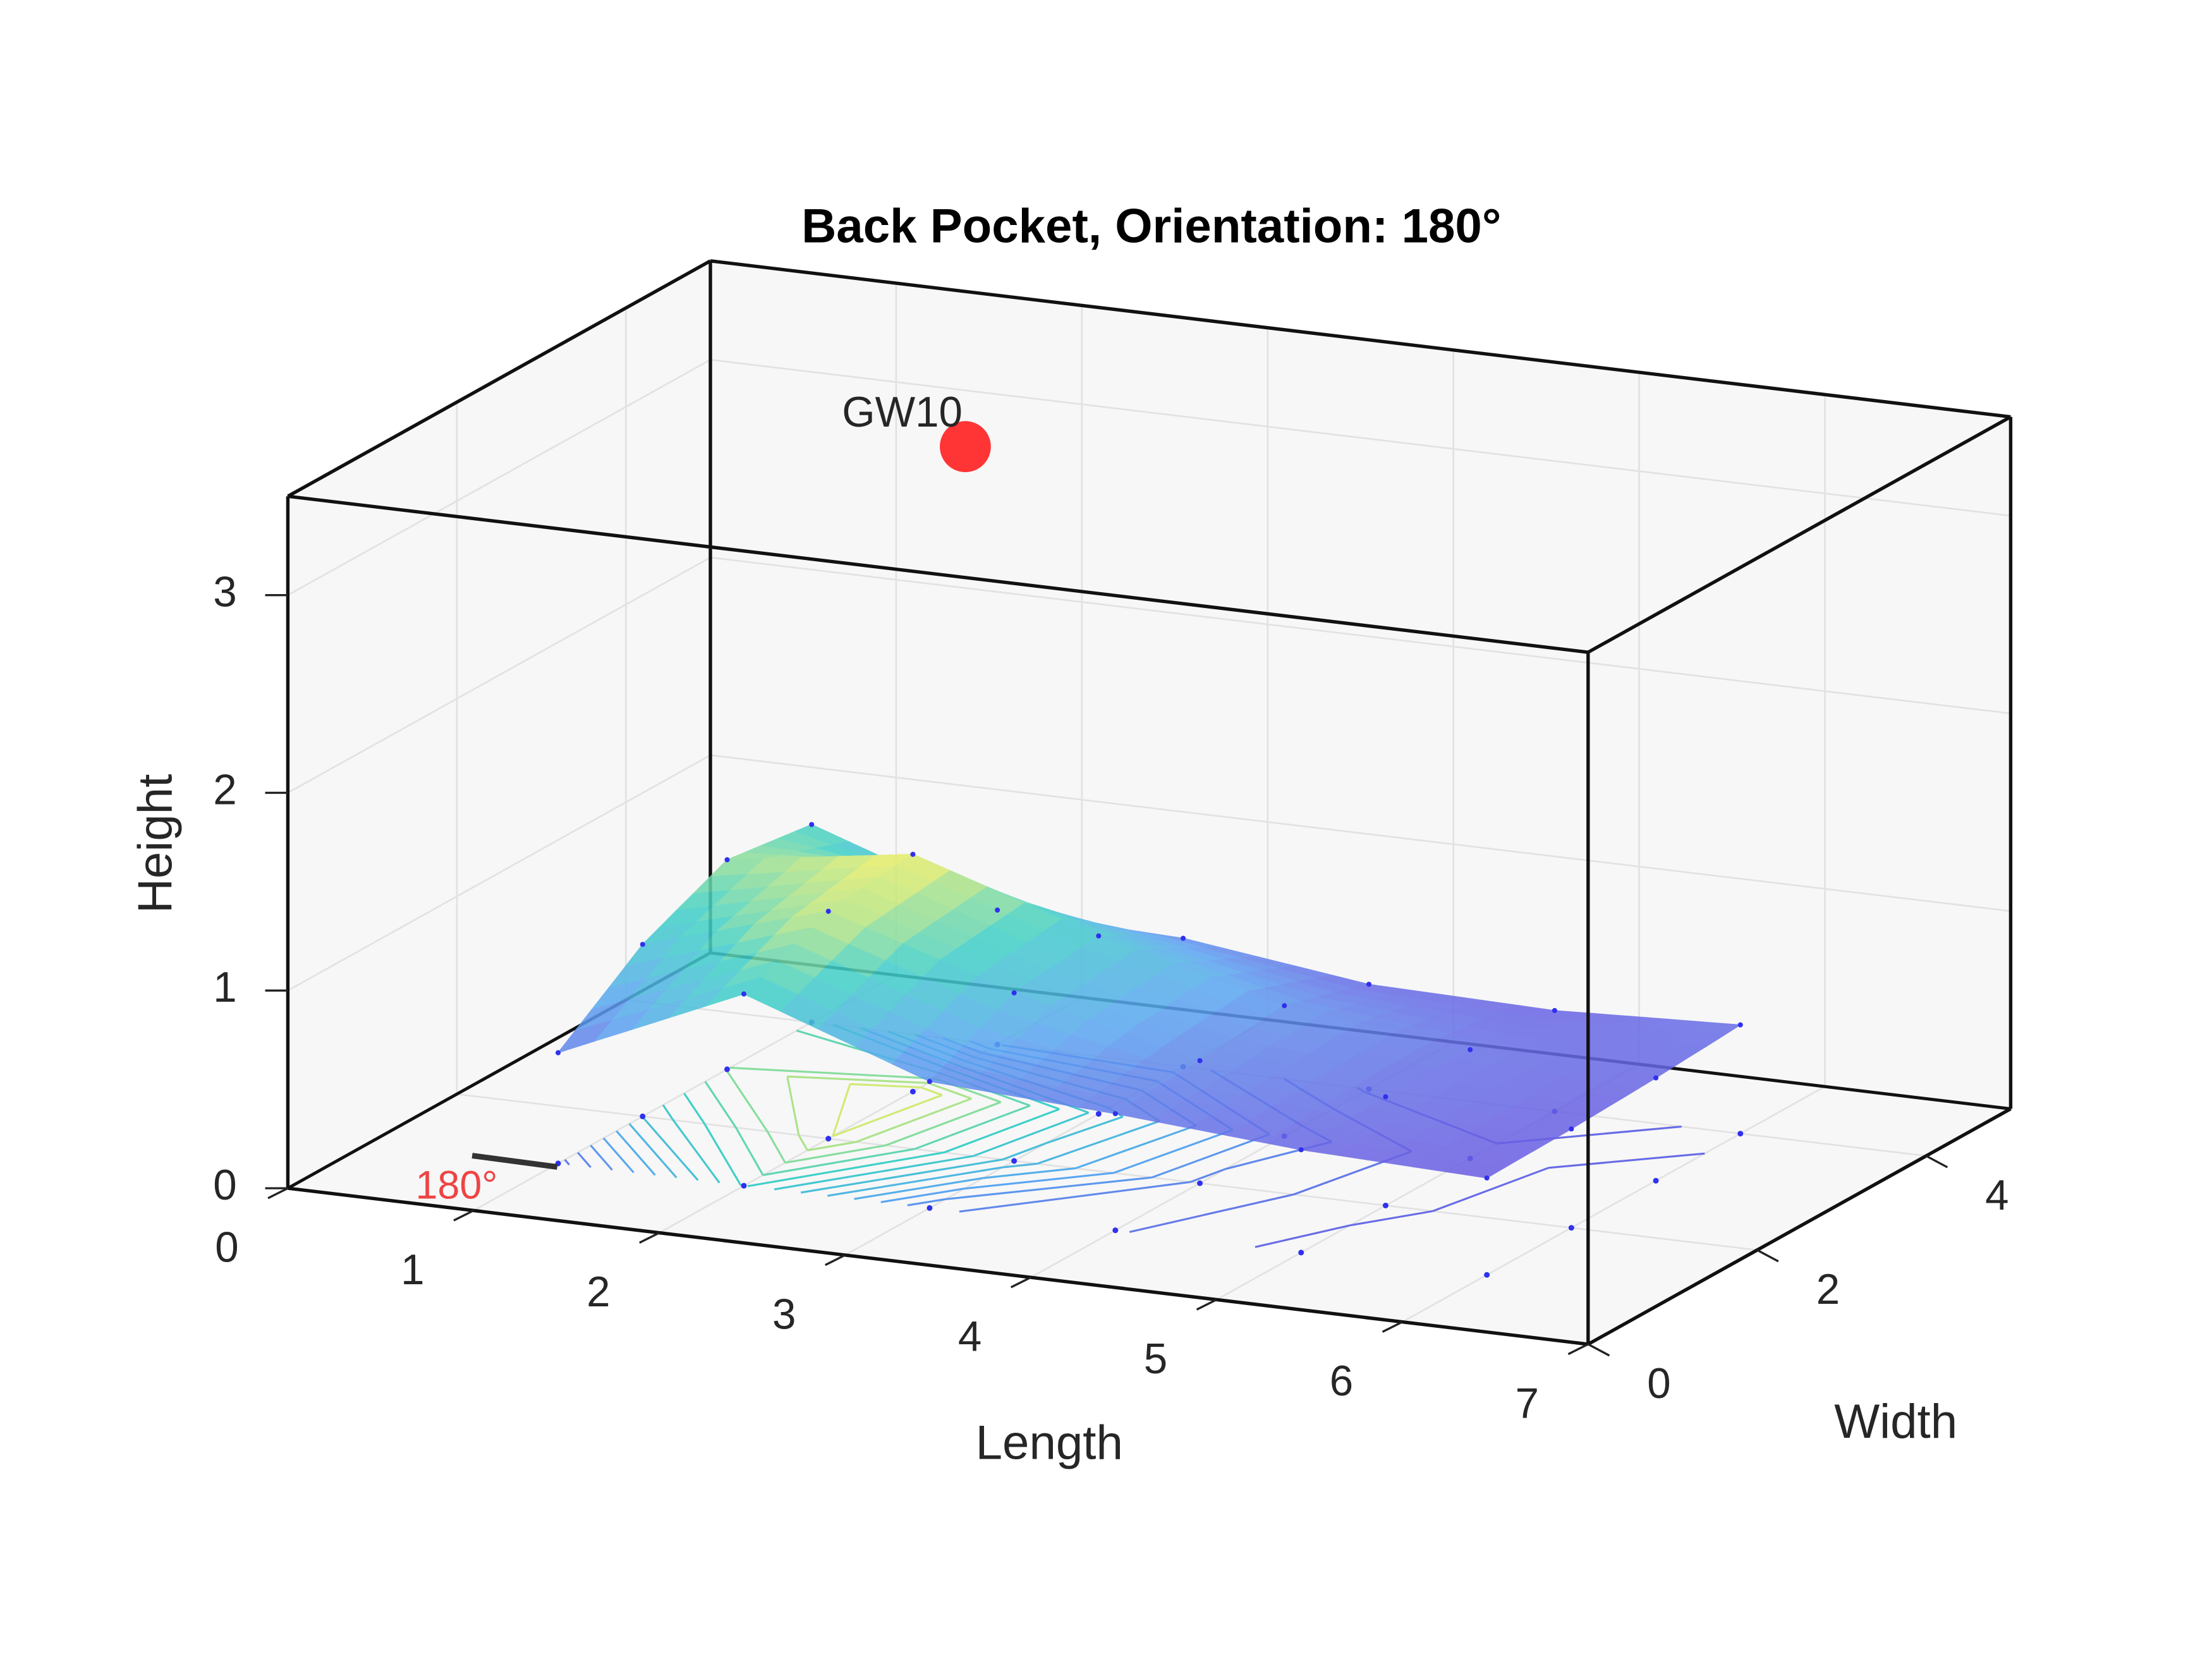 The image size is (2212, 1659). What do you see at coordinates (1828, 1289) in the screenshot?
I see `y-tick-label: 2` at bounding box center [1828, 1289].